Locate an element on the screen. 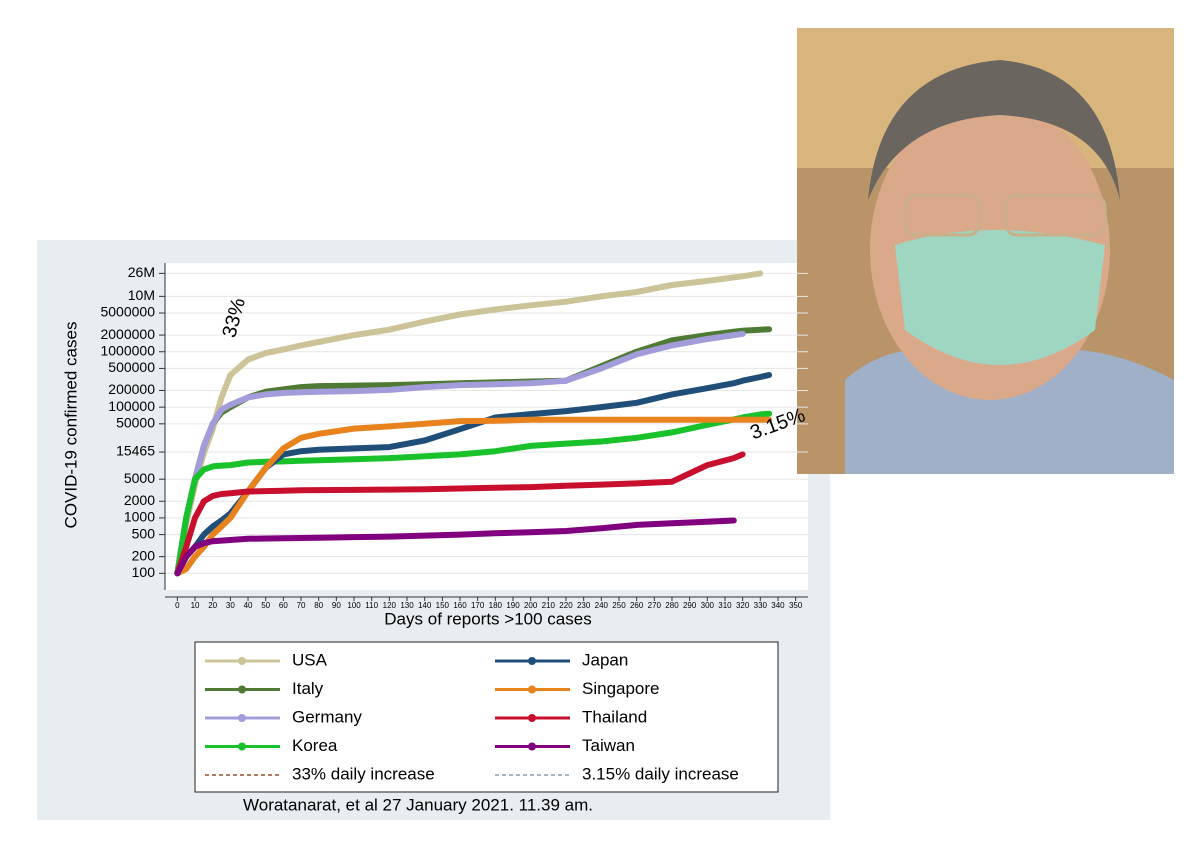 The width and height of the screenshot is (1204, 855). y-tick-label: 26M is located at coordinates (141, 272).